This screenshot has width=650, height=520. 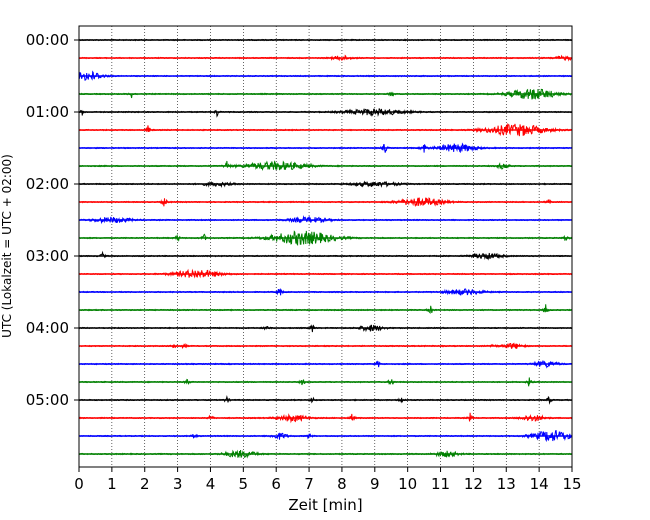 I want to click on x-tick-label: 9, so click(x=375, y=484).